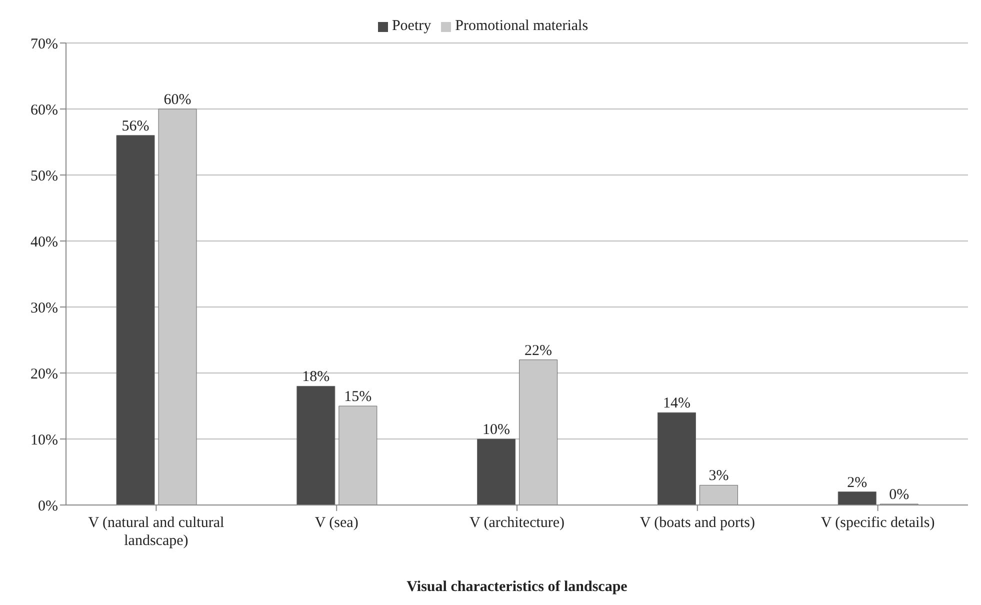 Image resolution: width=981 pixels, height=605 pixels. I want to click on data-label: 3%, so click(718, 476).